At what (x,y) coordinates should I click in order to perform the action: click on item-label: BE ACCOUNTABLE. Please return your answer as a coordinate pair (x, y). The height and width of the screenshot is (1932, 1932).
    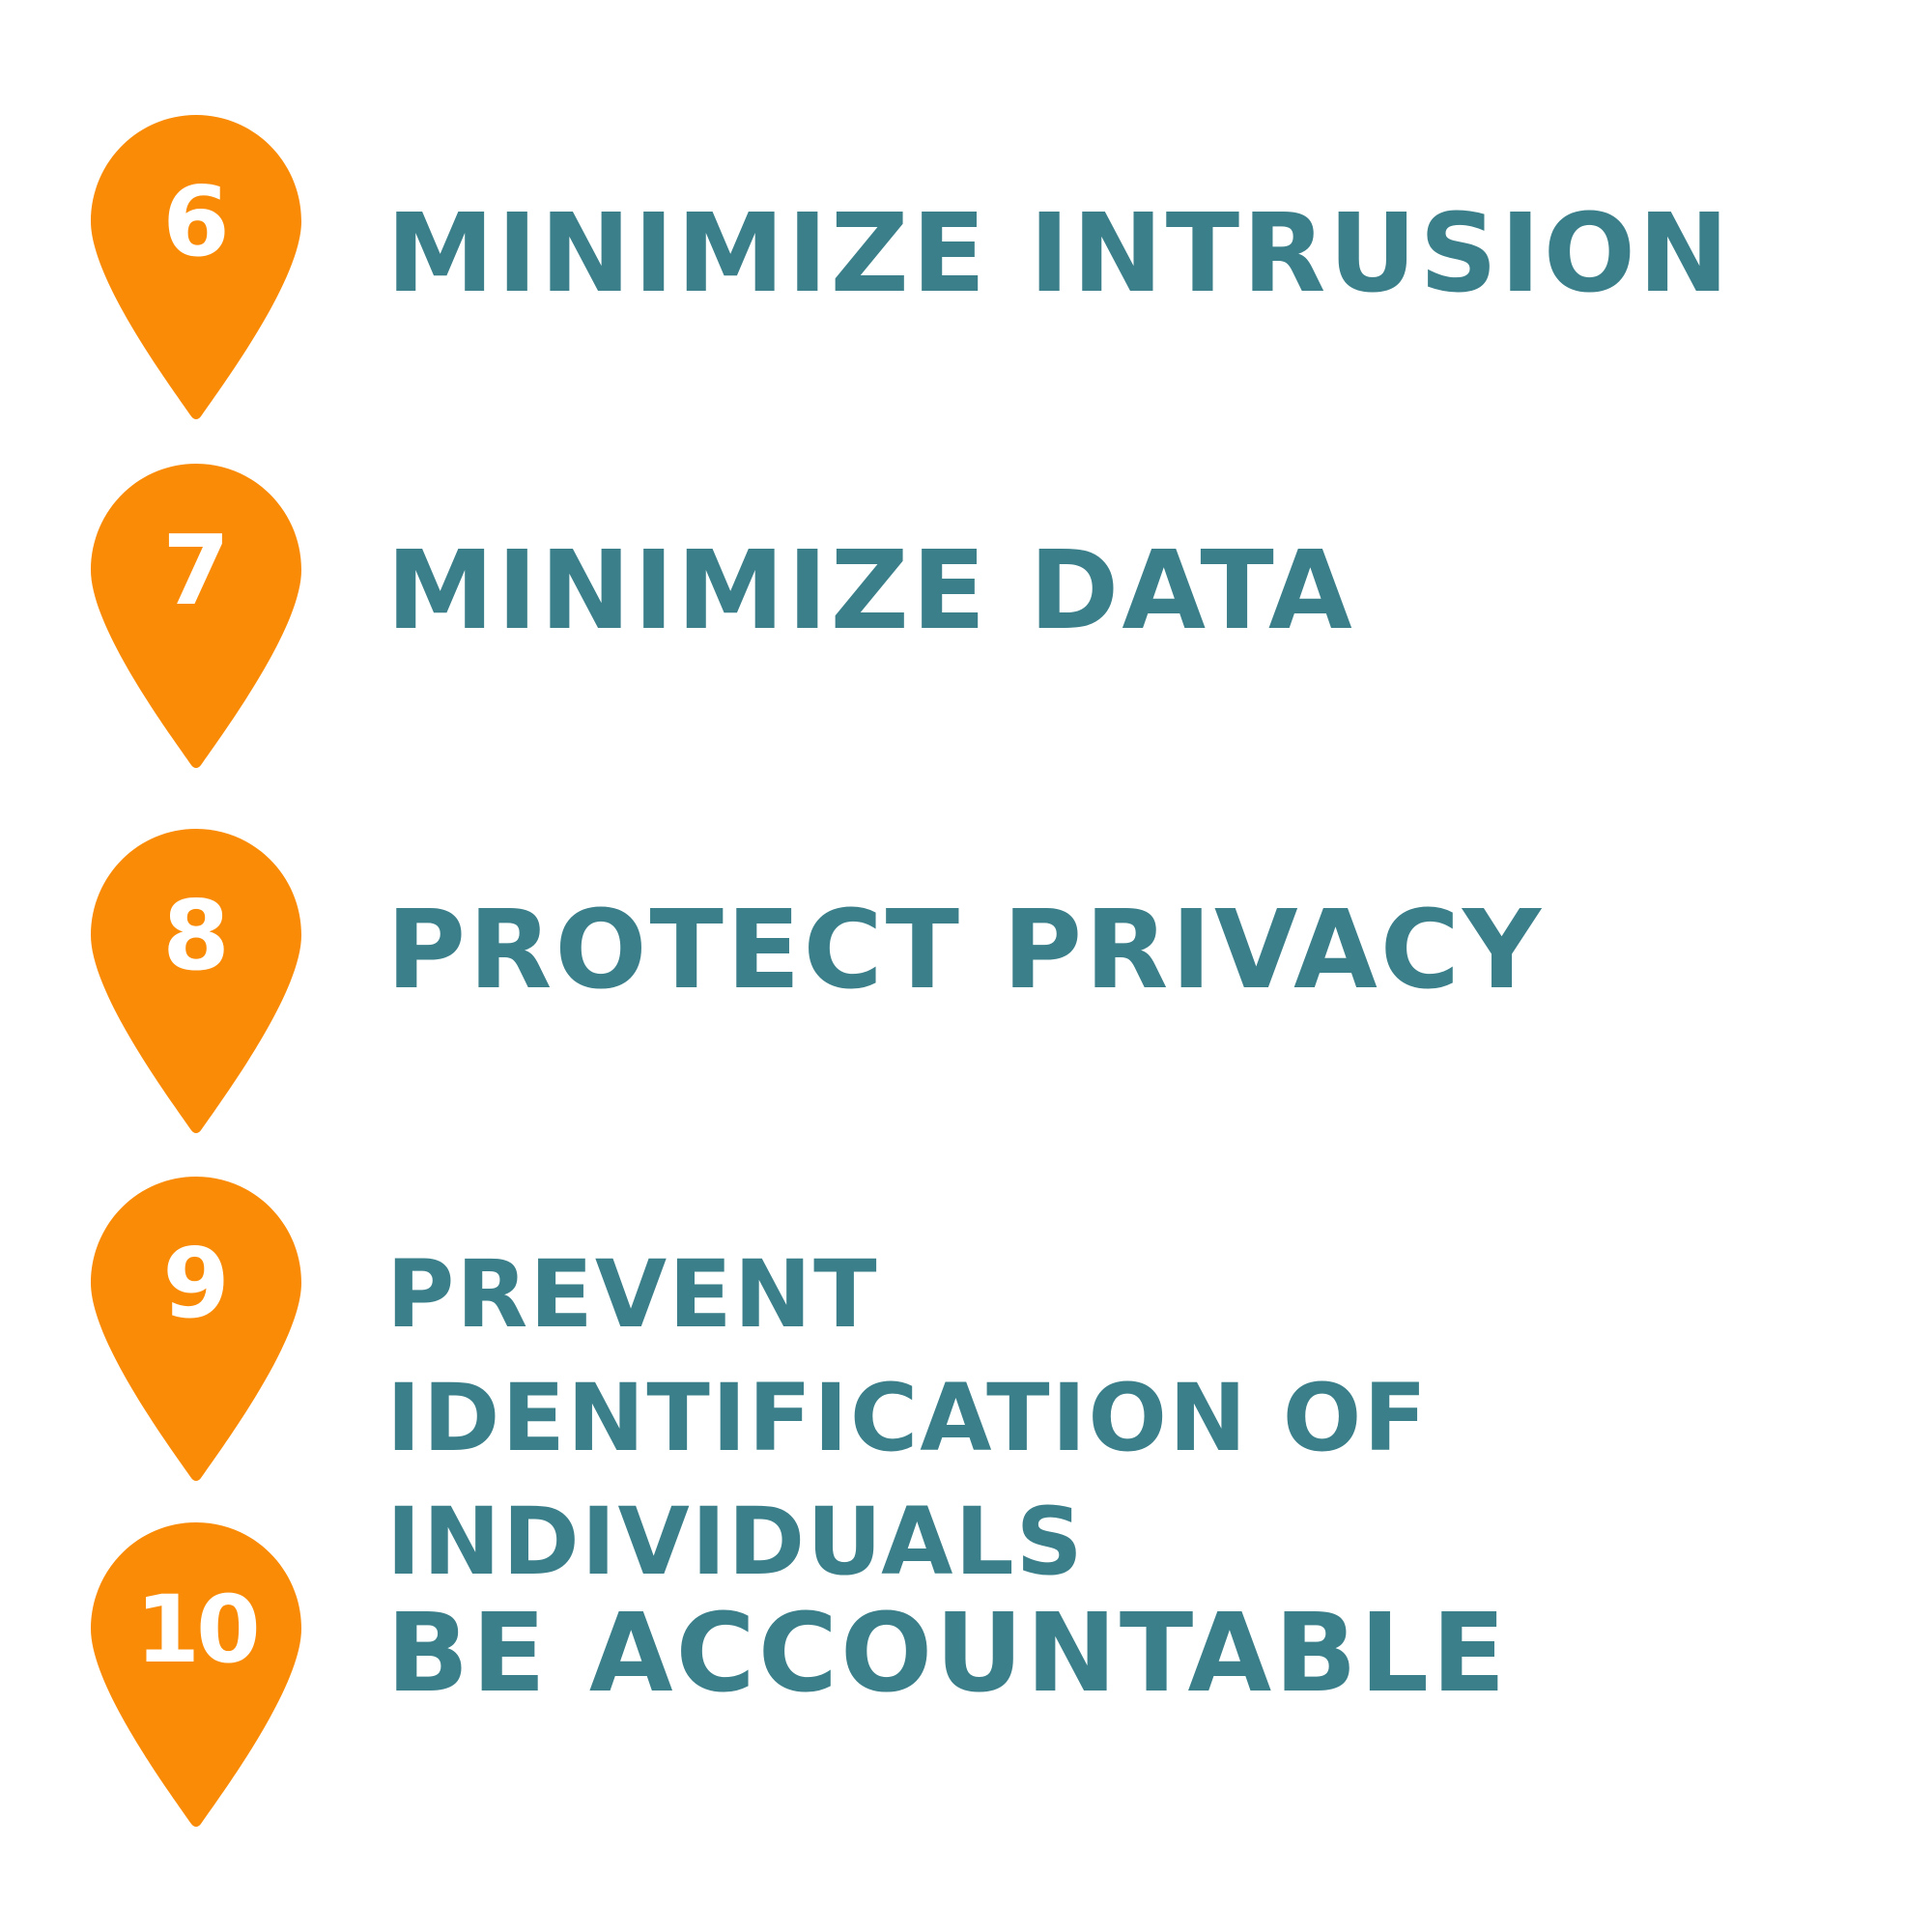
    Looking at the image, I should click on (947, 1654).